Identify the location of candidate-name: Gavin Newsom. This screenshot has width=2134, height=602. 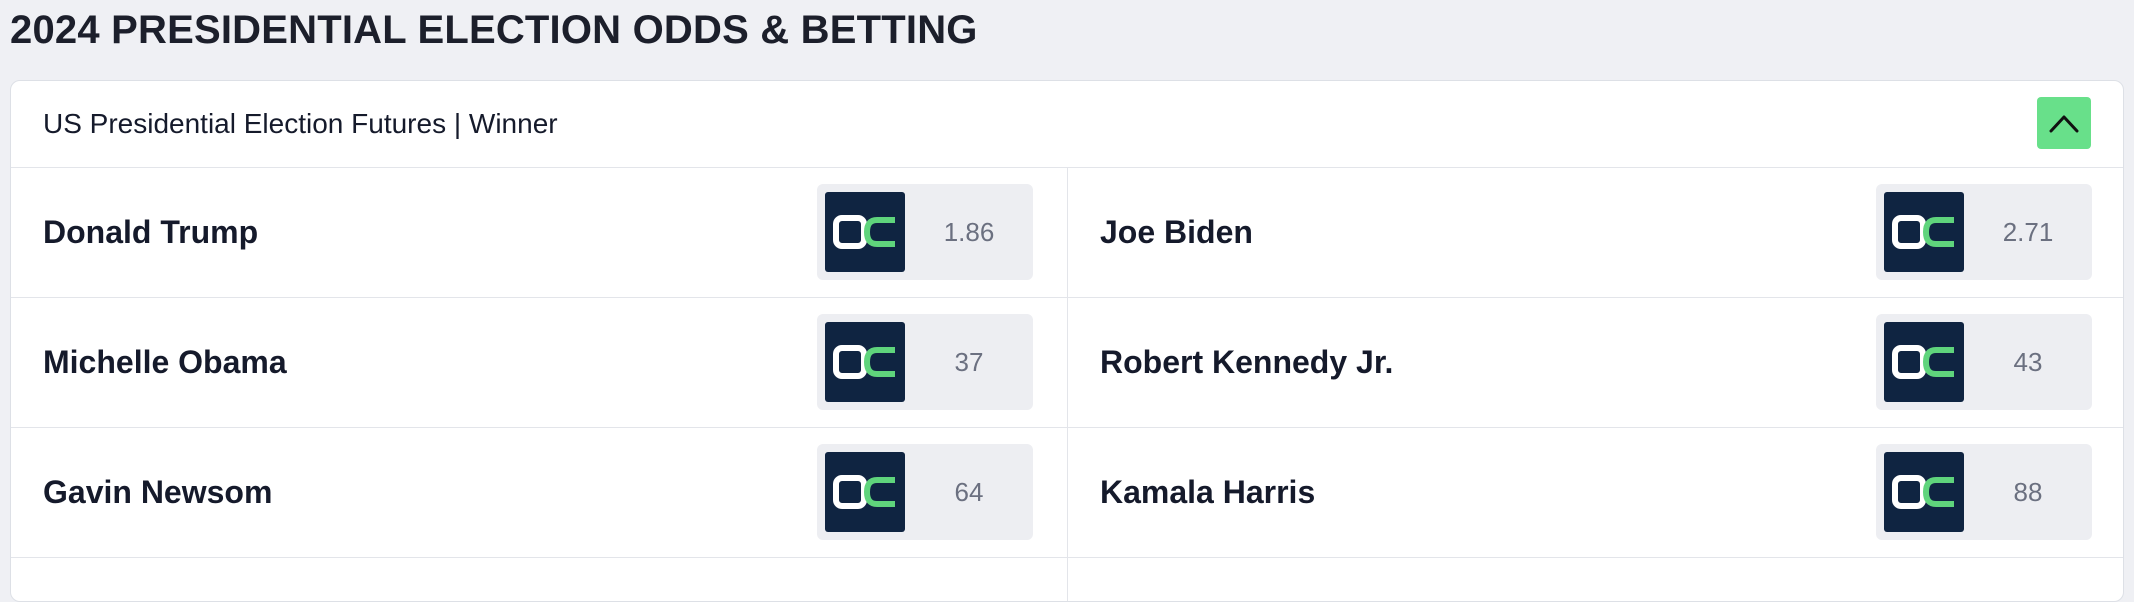
(158, 492).